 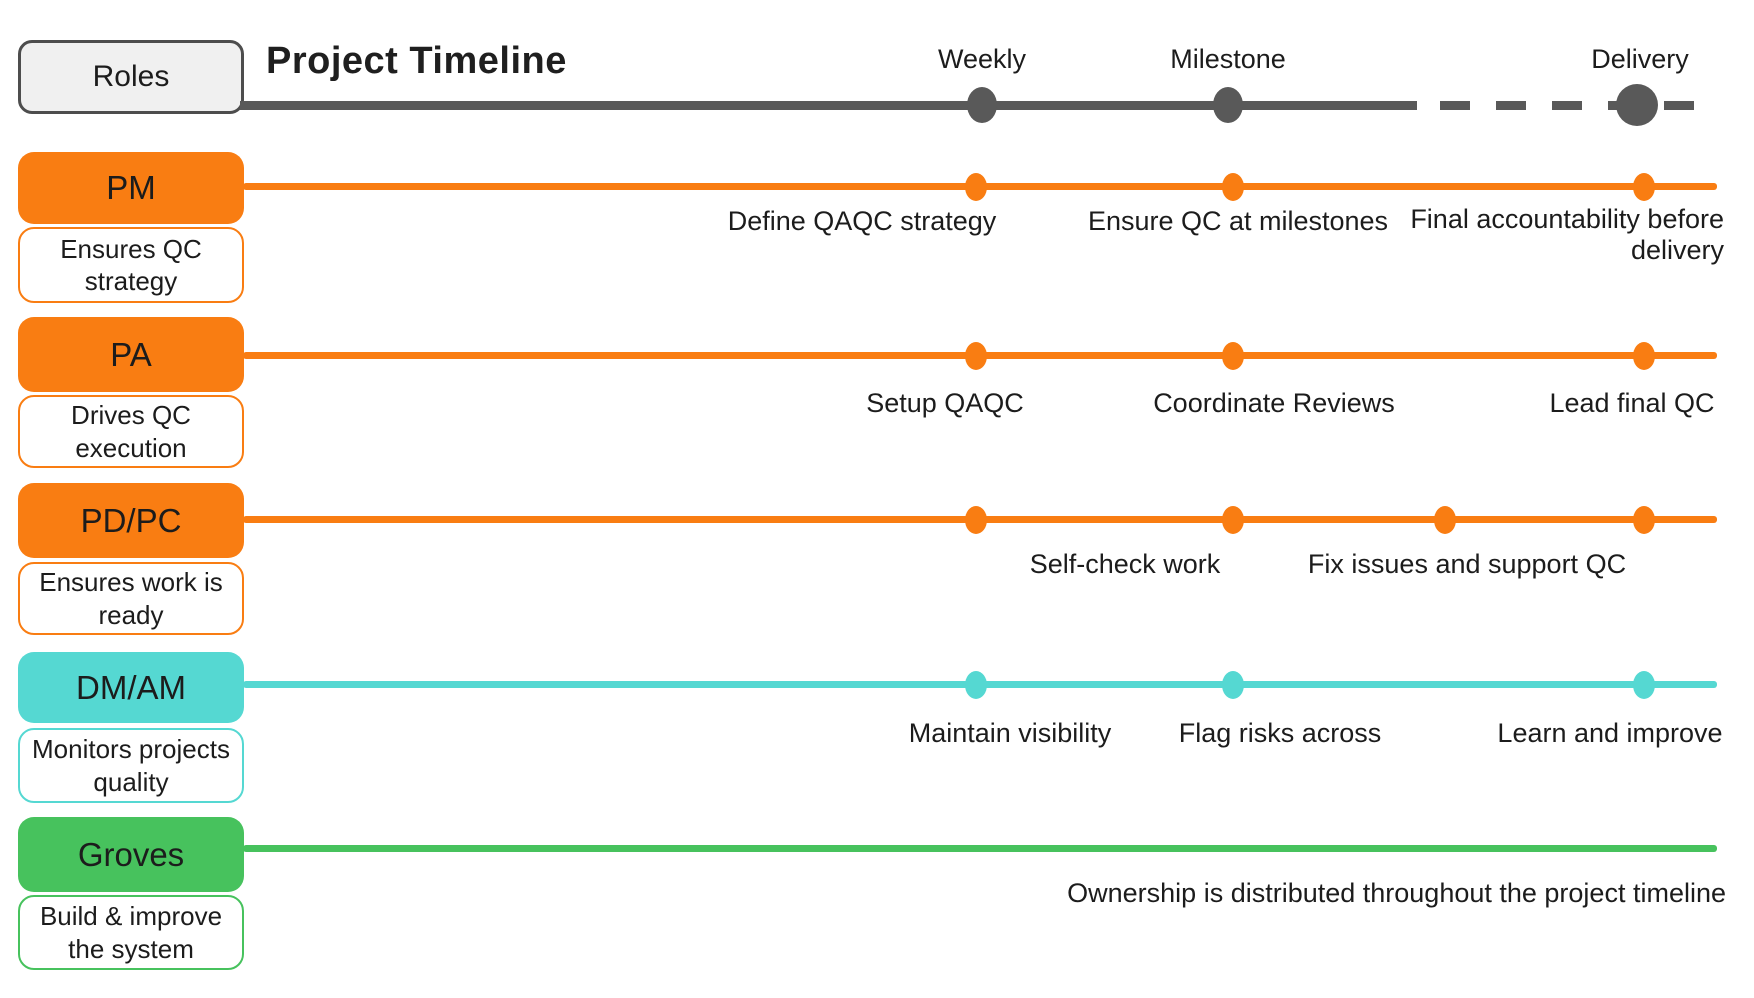 I want to click on role-box-dmam: DM/AM, so click(x=131, y=687).